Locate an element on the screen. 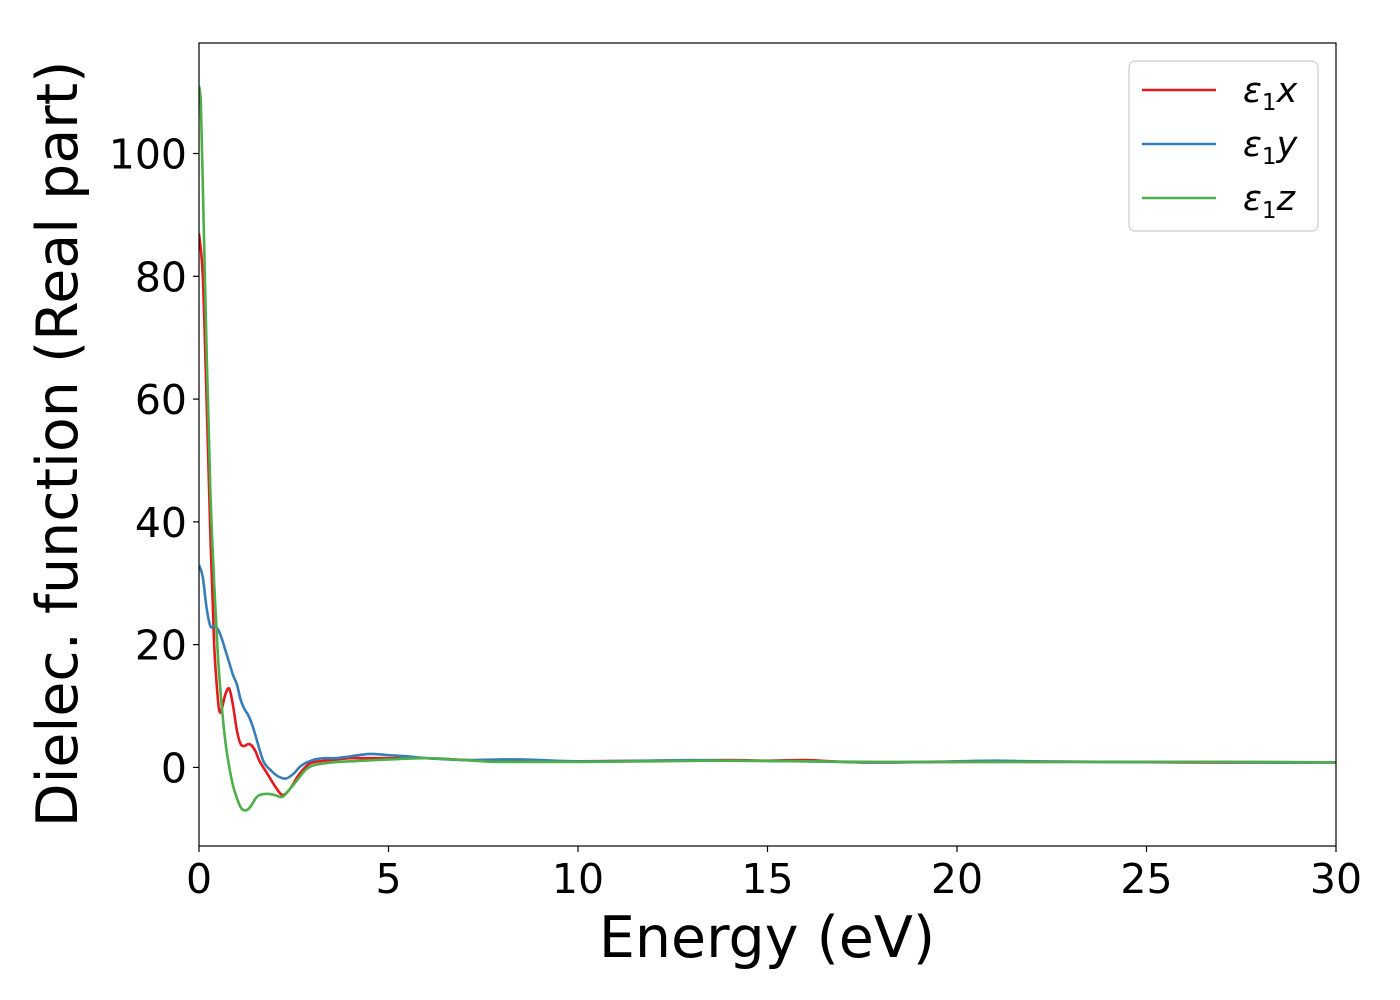 The width and height of the screenshot is (1400, 1000). y-tick-label: 80 is located at coordinates (161, 277).